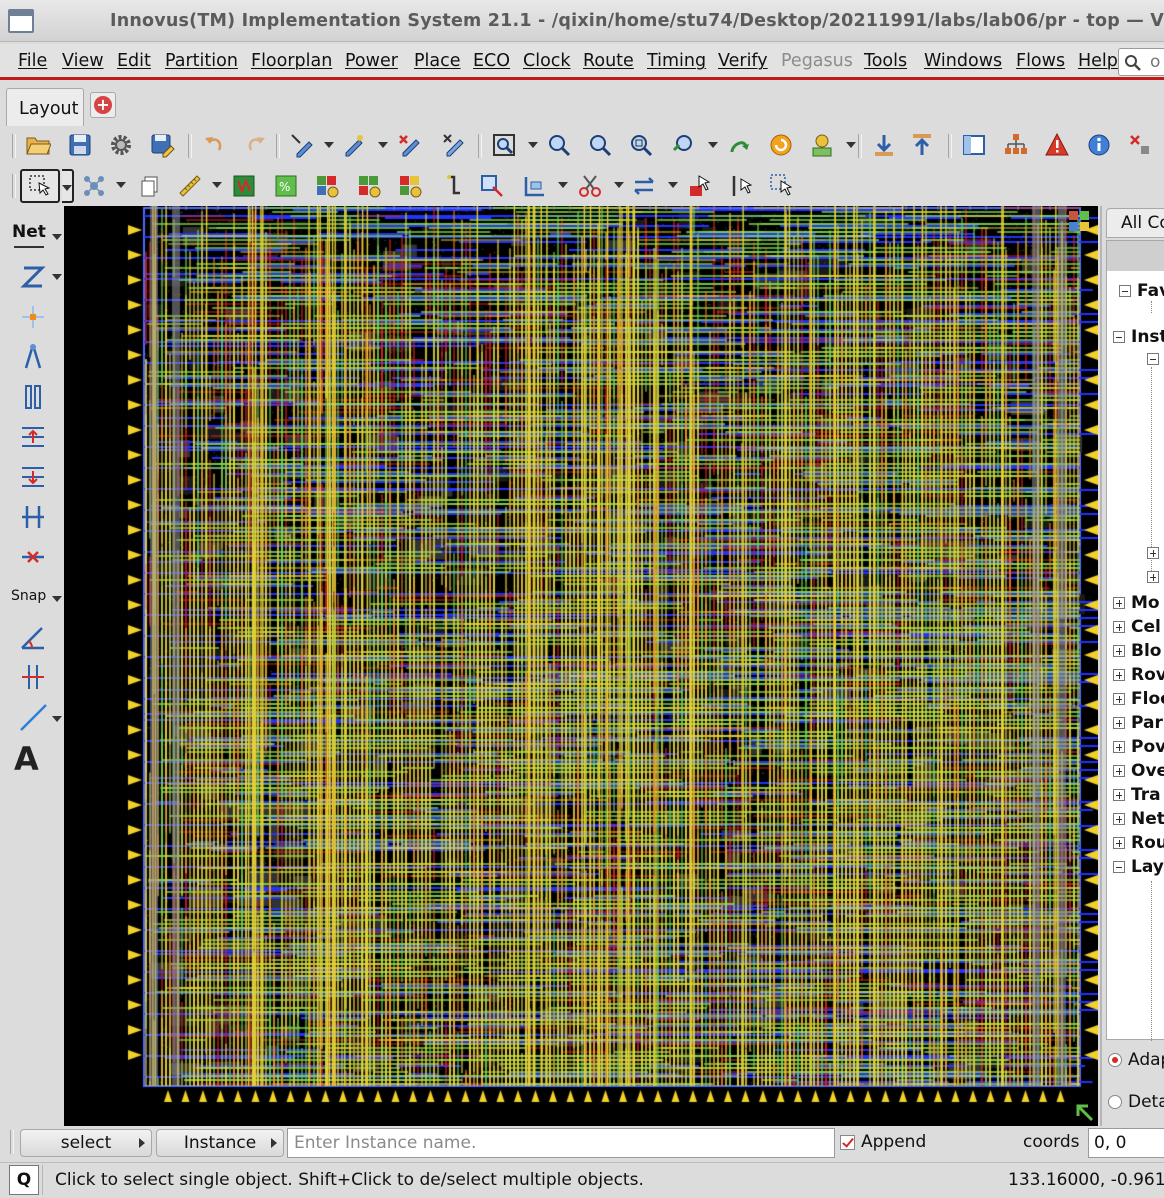 This screenshot has height=1198, width=1164. What do you see at coordinates (410, 186) in the screenshot?
I see `add-module-icon` at bounding box center [410, 186].